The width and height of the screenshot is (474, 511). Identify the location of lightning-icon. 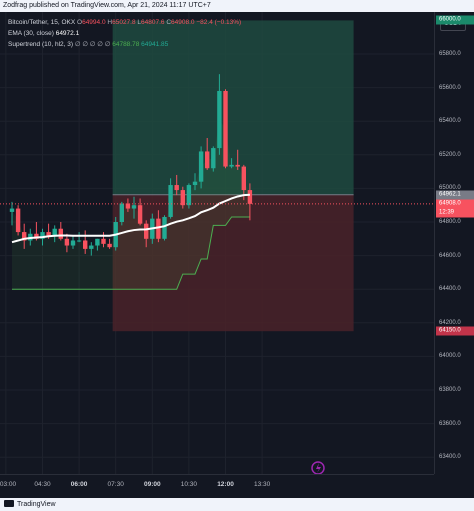
(318, 468).